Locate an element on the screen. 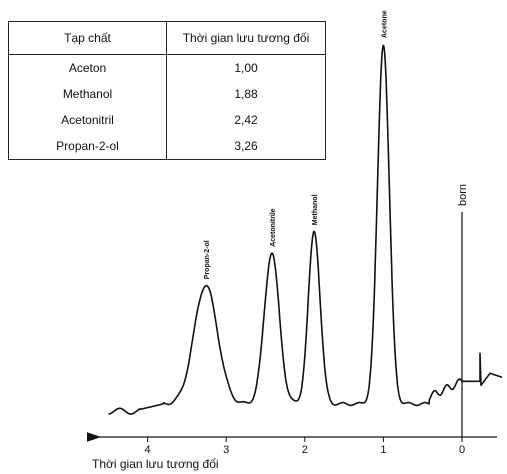 The width and height of the screenshot is (507, 474). impurity-name: Aceton is located at coordinates (87, 67).